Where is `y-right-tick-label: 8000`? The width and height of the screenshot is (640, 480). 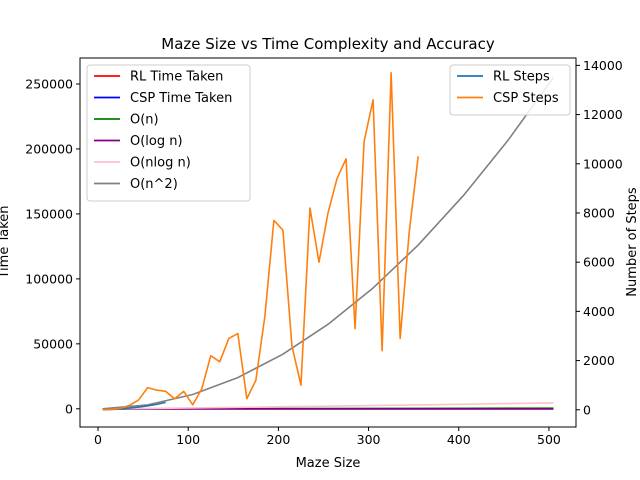 y-right-tick-label: 8000 is located at coordinates (599, 212).